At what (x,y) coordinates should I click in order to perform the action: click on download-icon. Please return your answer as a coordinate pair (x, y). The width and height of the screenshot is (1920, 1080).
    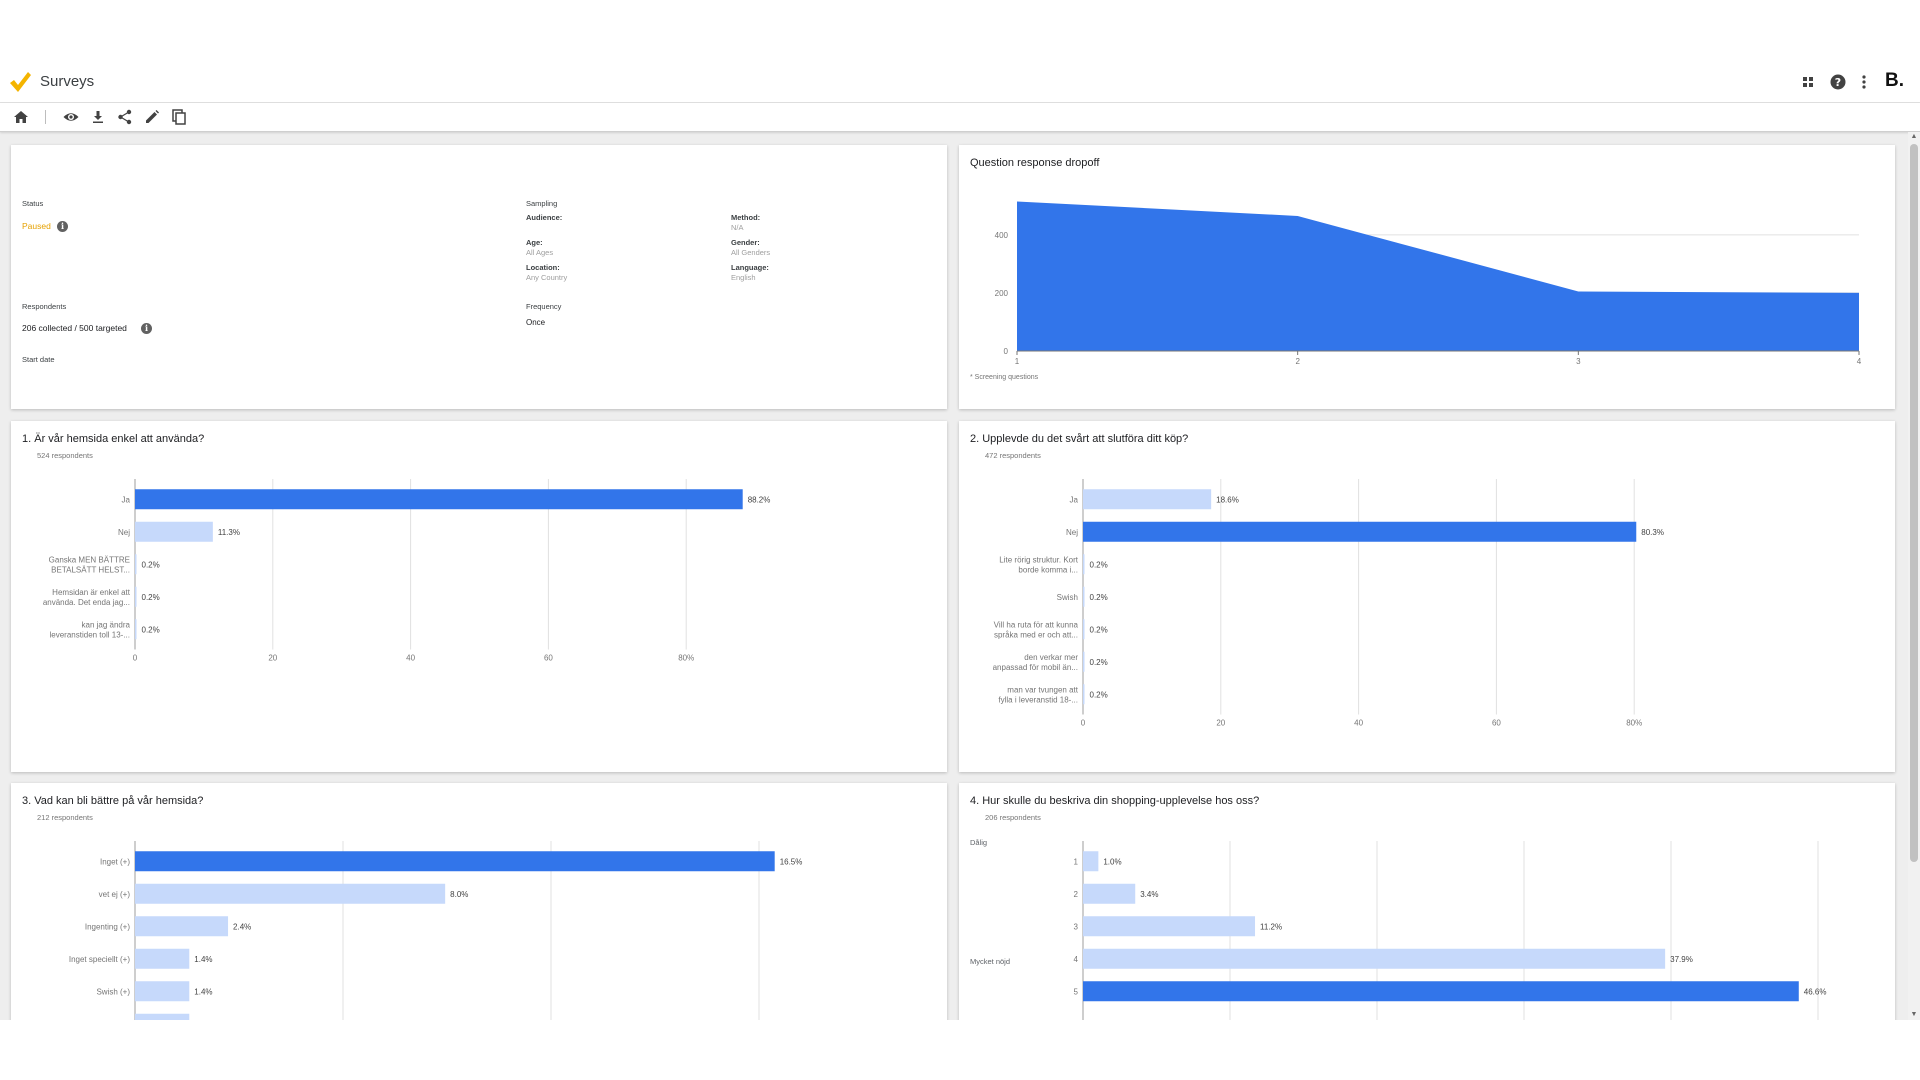
    Looking at the image, I should click on (98, 117).